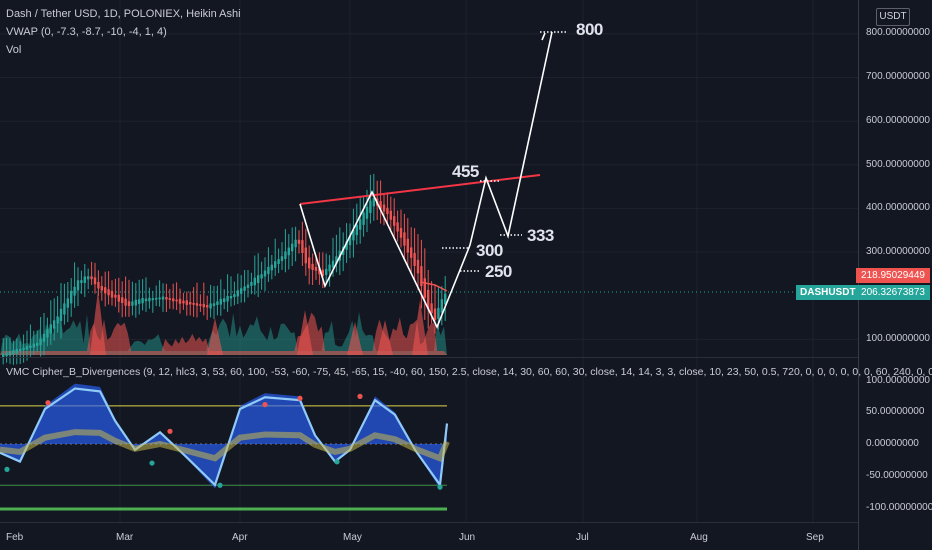 This screenshot has width=932, height=550. What do you see at coordinates (352, 537) in the screenshot?
I see `time-label: May` at bounding box center [352, 537].